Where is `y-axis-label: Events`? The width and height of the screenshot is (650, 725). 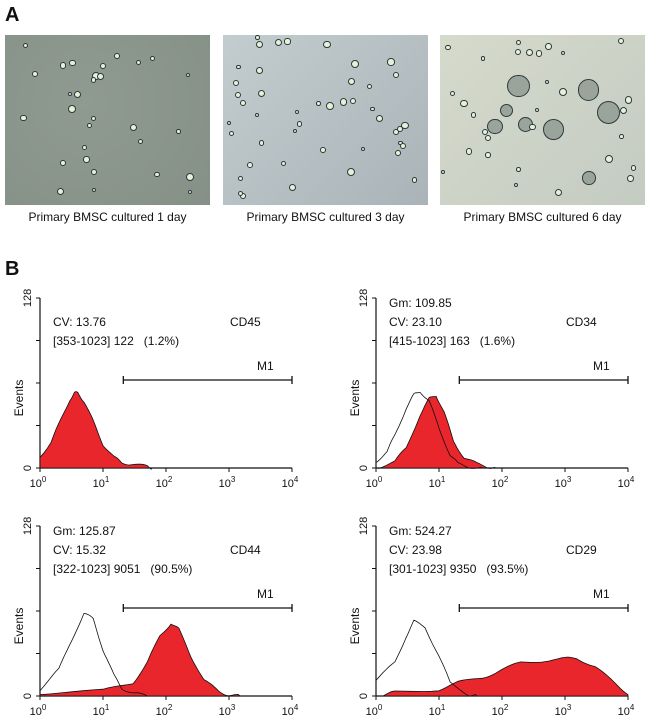
y-axis-label: Events is located at coordinates (19, 626).